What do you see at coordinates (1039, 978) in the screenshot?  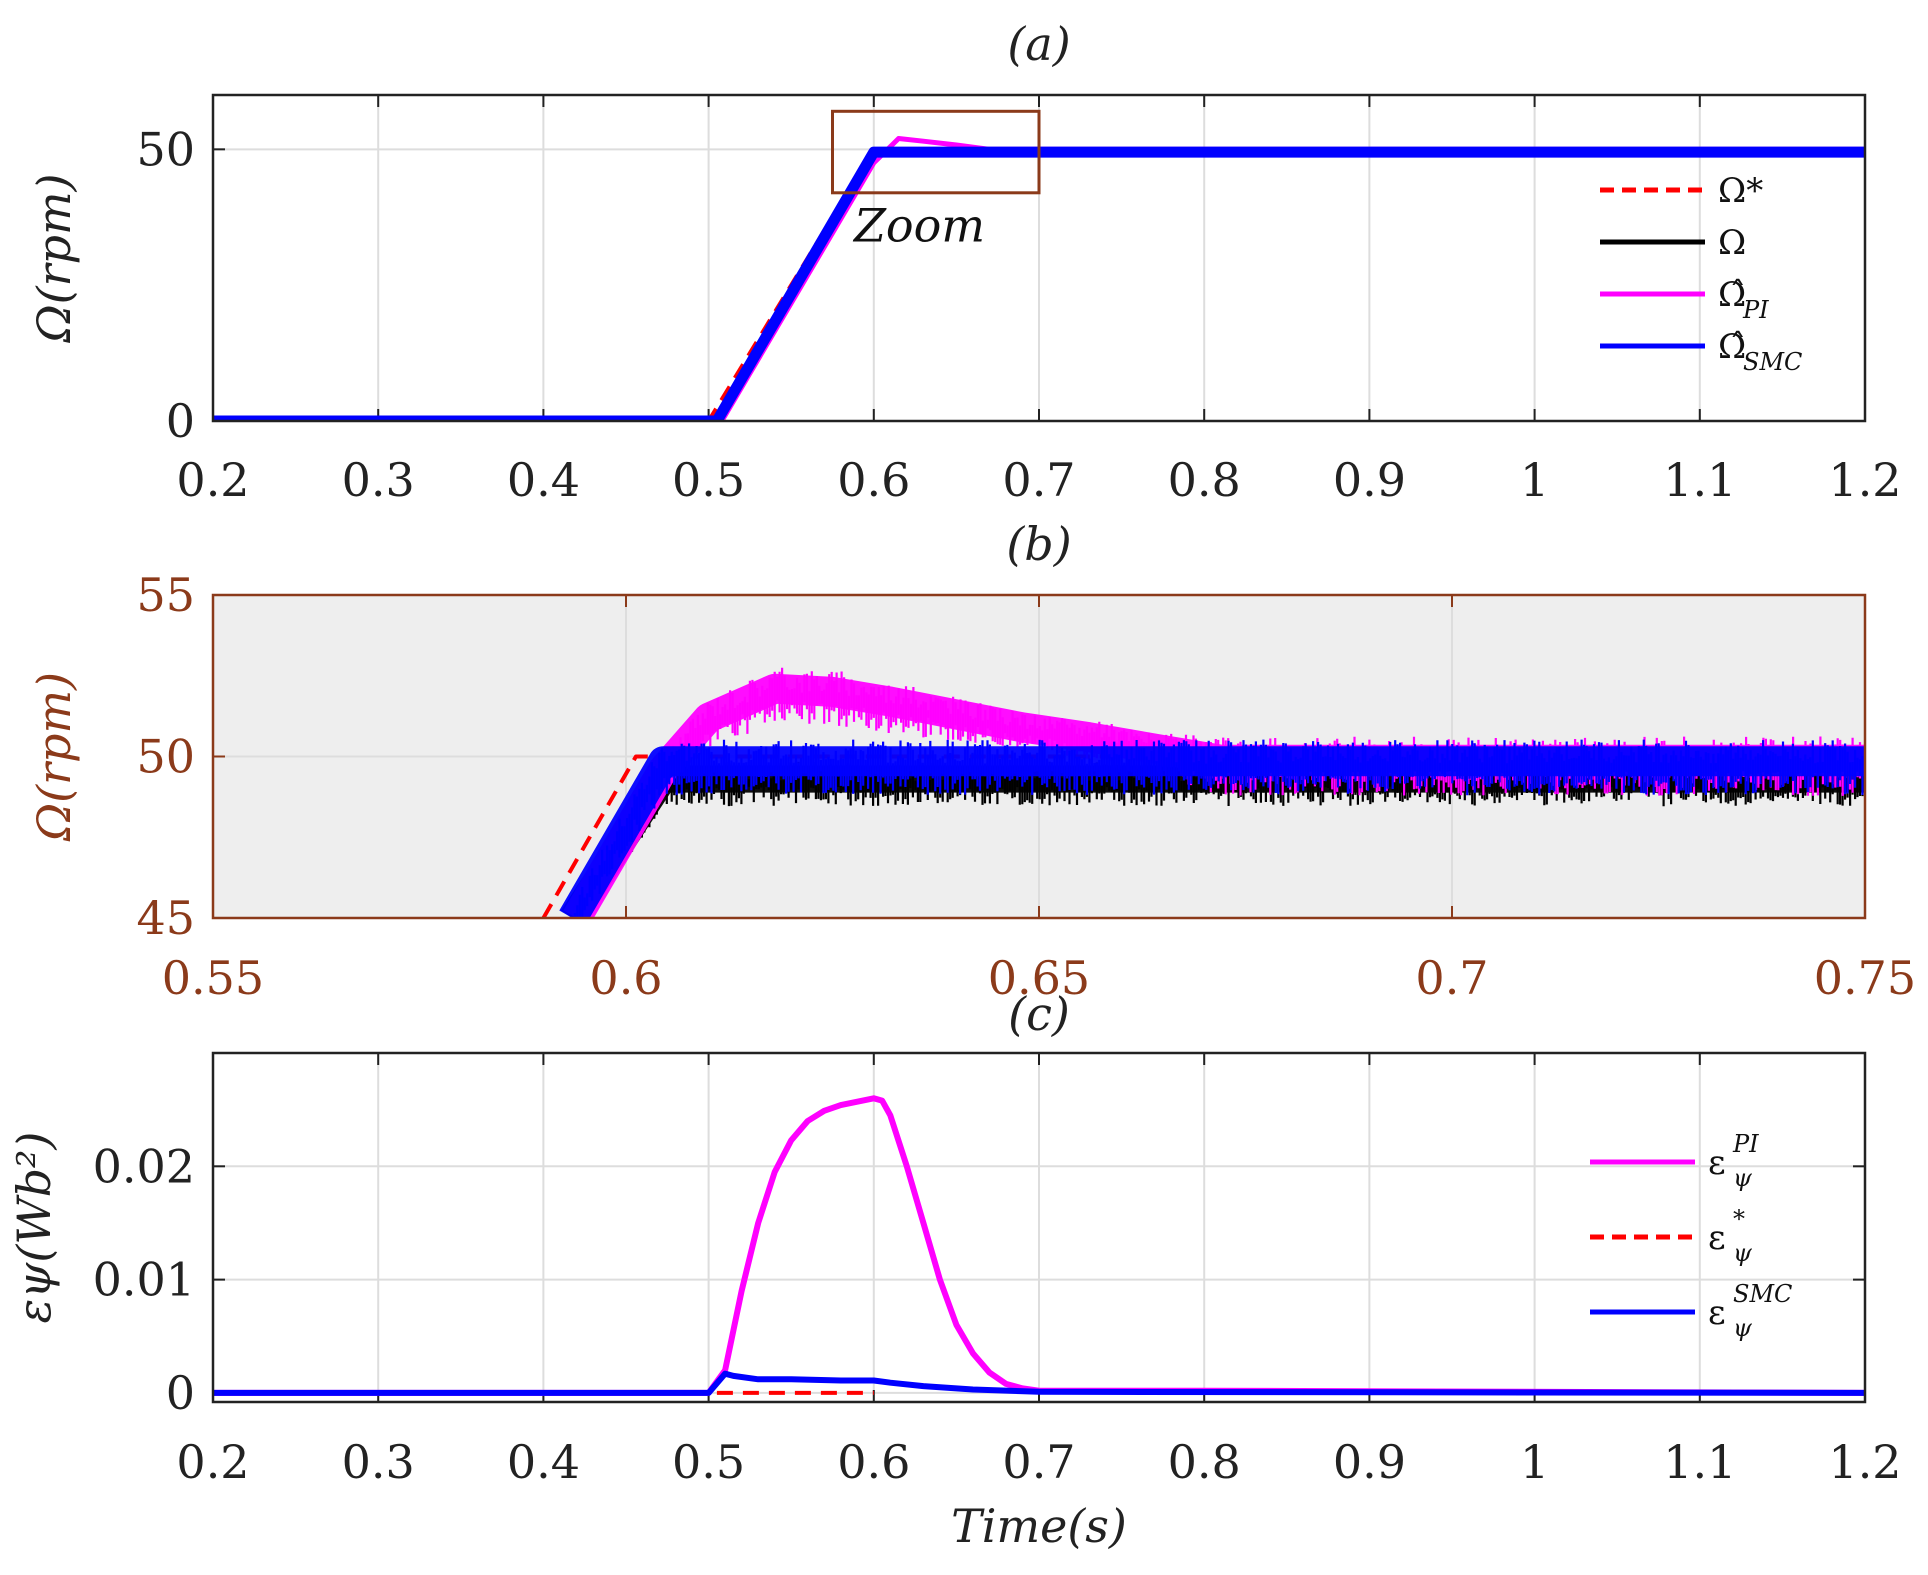 I see `x-tick-label: 0.65` at bounding box center [1039, 978].